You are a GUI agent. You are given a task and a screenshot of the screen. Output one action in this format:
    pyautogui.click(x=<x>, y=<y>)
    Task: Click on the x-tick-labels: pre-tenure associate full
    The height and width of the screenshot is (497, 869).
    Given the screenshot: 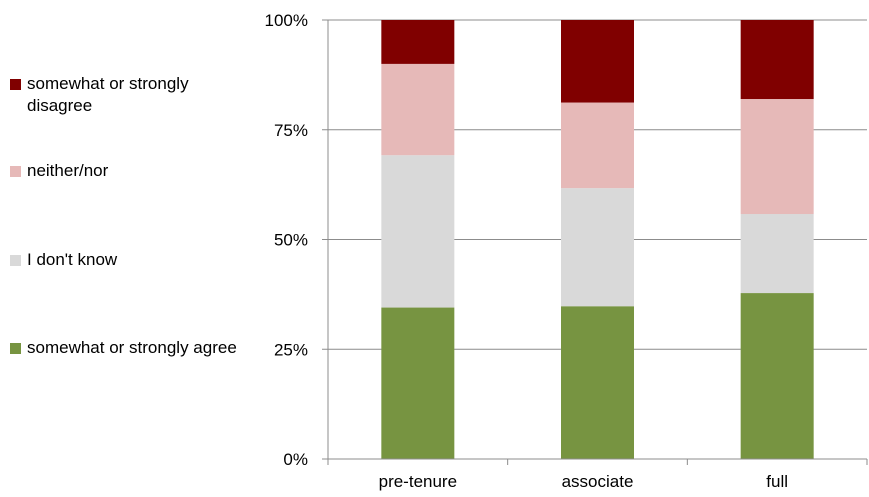 What is the action you would take?
    pyautogui.click(x=583, y=481)
    